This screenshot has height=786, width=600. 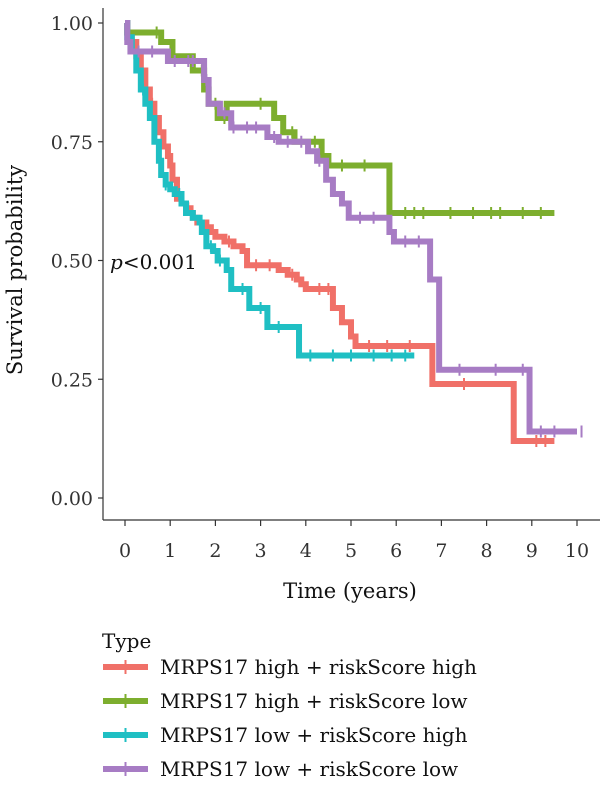 I want to click on x-tick-label: 6, so click(x=396, y=551).